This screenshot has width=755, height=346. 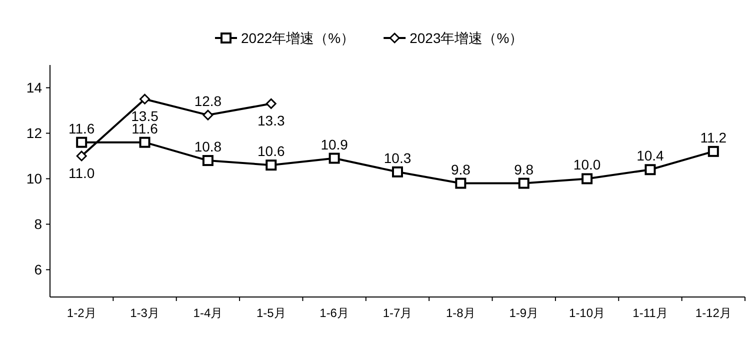 What do you see at coordinates (467, 38) in the screenshot?
I see `legend-label: 2023年增速（%）` at bounding box center [467, 38].